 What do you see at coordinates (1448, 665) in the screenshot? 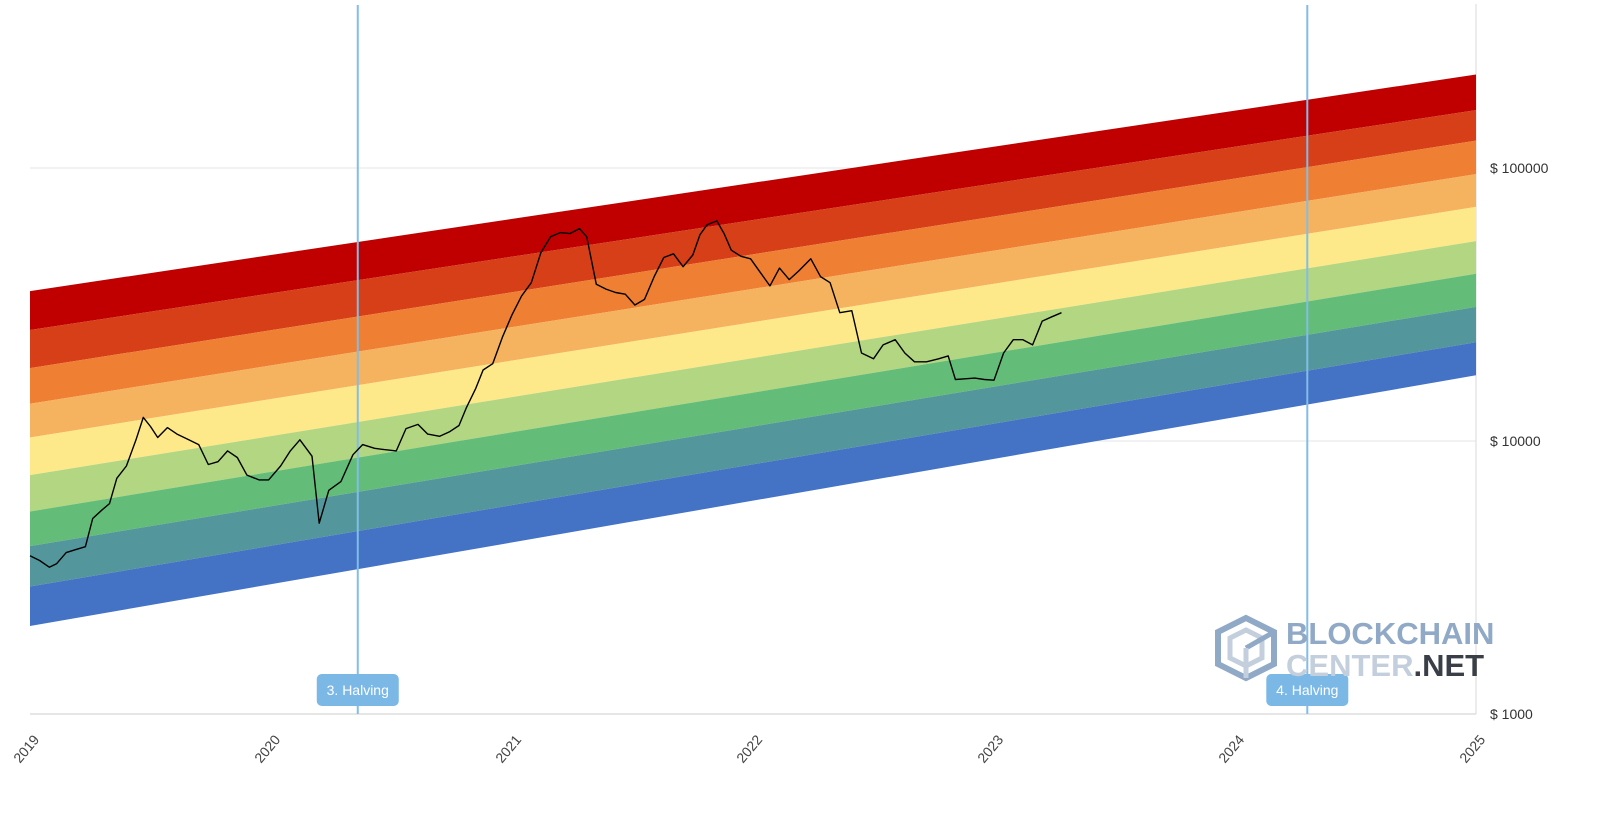
I see `logo-text-net: .NET` at bounding box center [1448, 665].